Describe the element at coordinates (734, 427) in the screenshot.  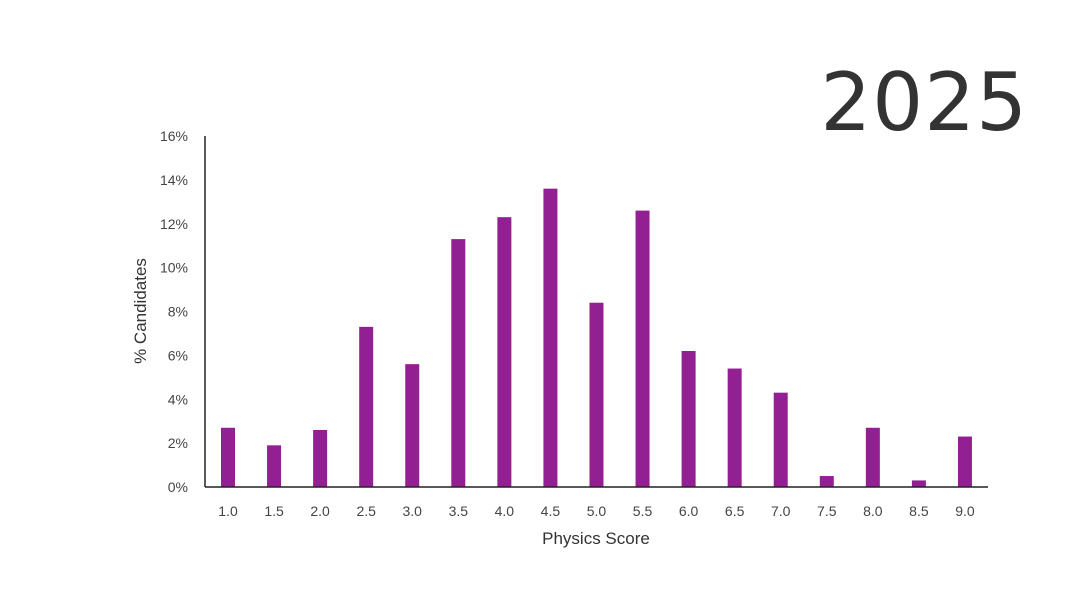
I see `bar-6.5` at that location.